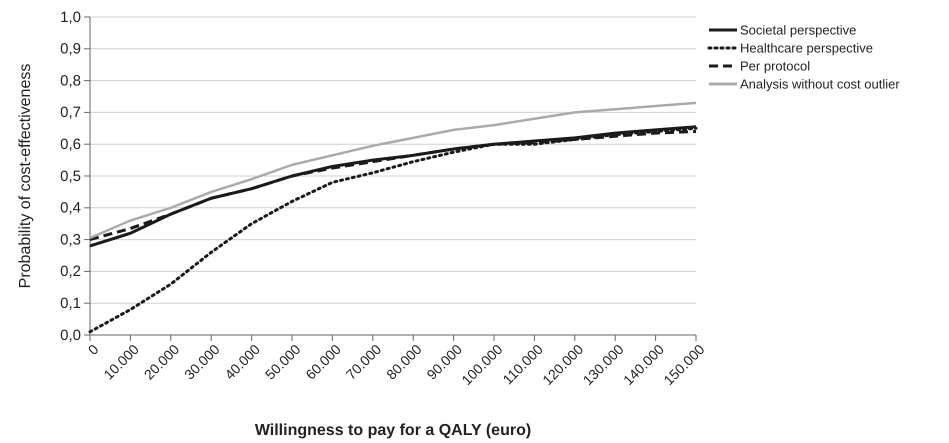  What do you see at coordinates (70, 144) in the screenshot?
I see `y-tick-label: 0,6` at bounding box center [70, 144].